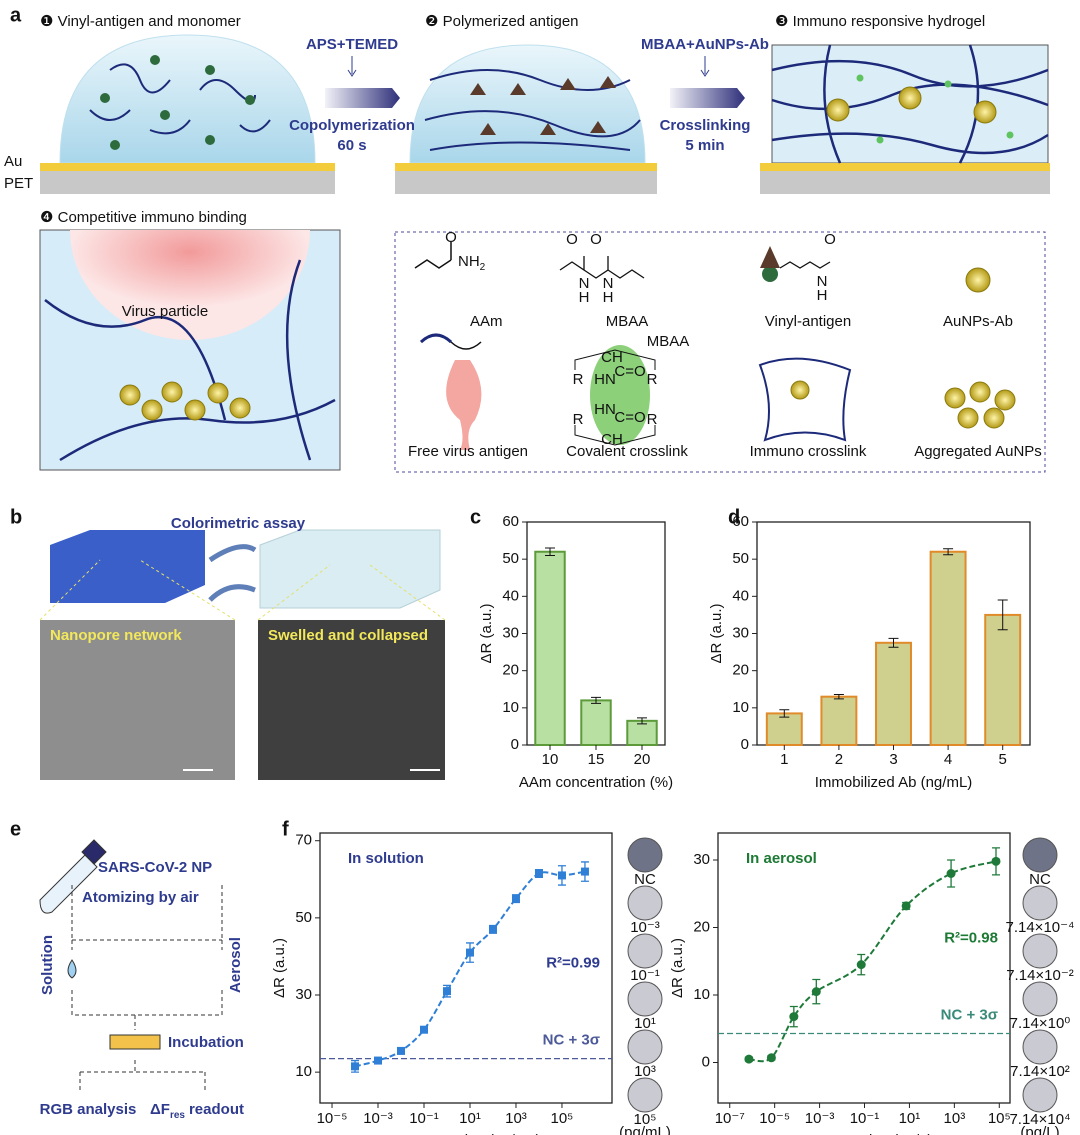 The image size is (1080, 1135). I want to click on x-tick-label: 10¹, so click(910, 1118).